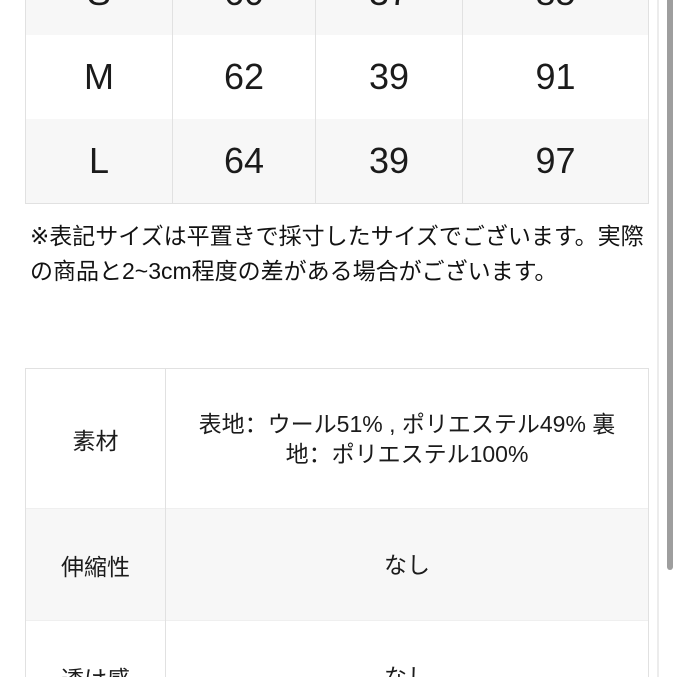  Describe the element at coordinates (95, 564) in the screenshot. I see `spec-label-cell: 伸縮性` at that location.